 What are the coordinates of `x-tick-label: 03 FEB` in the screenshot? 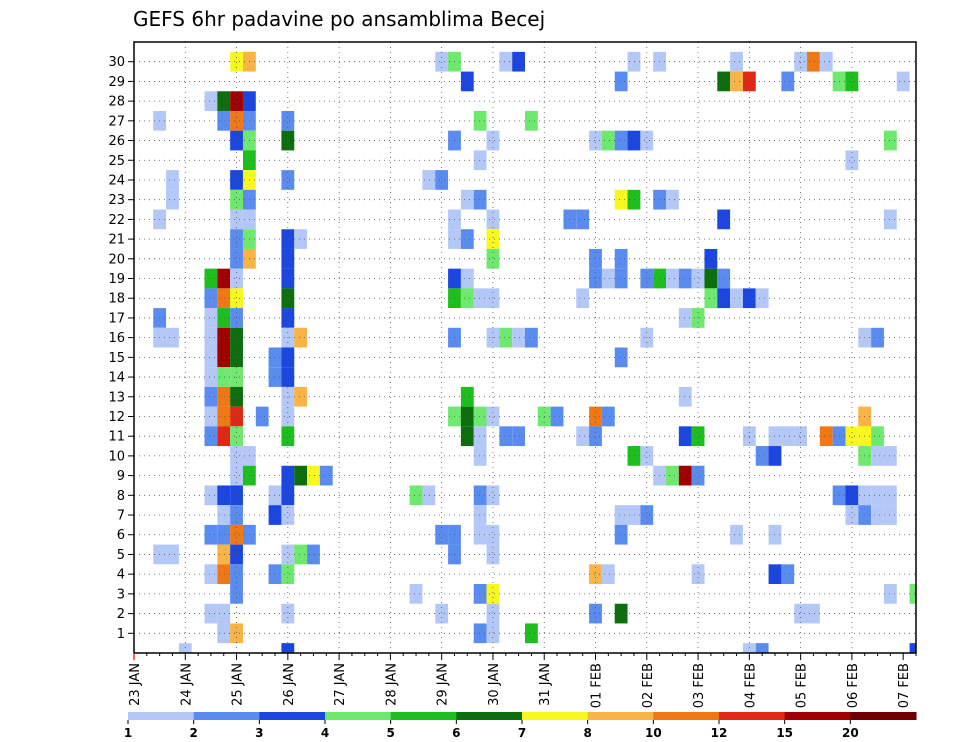 It's located at (699, 685).